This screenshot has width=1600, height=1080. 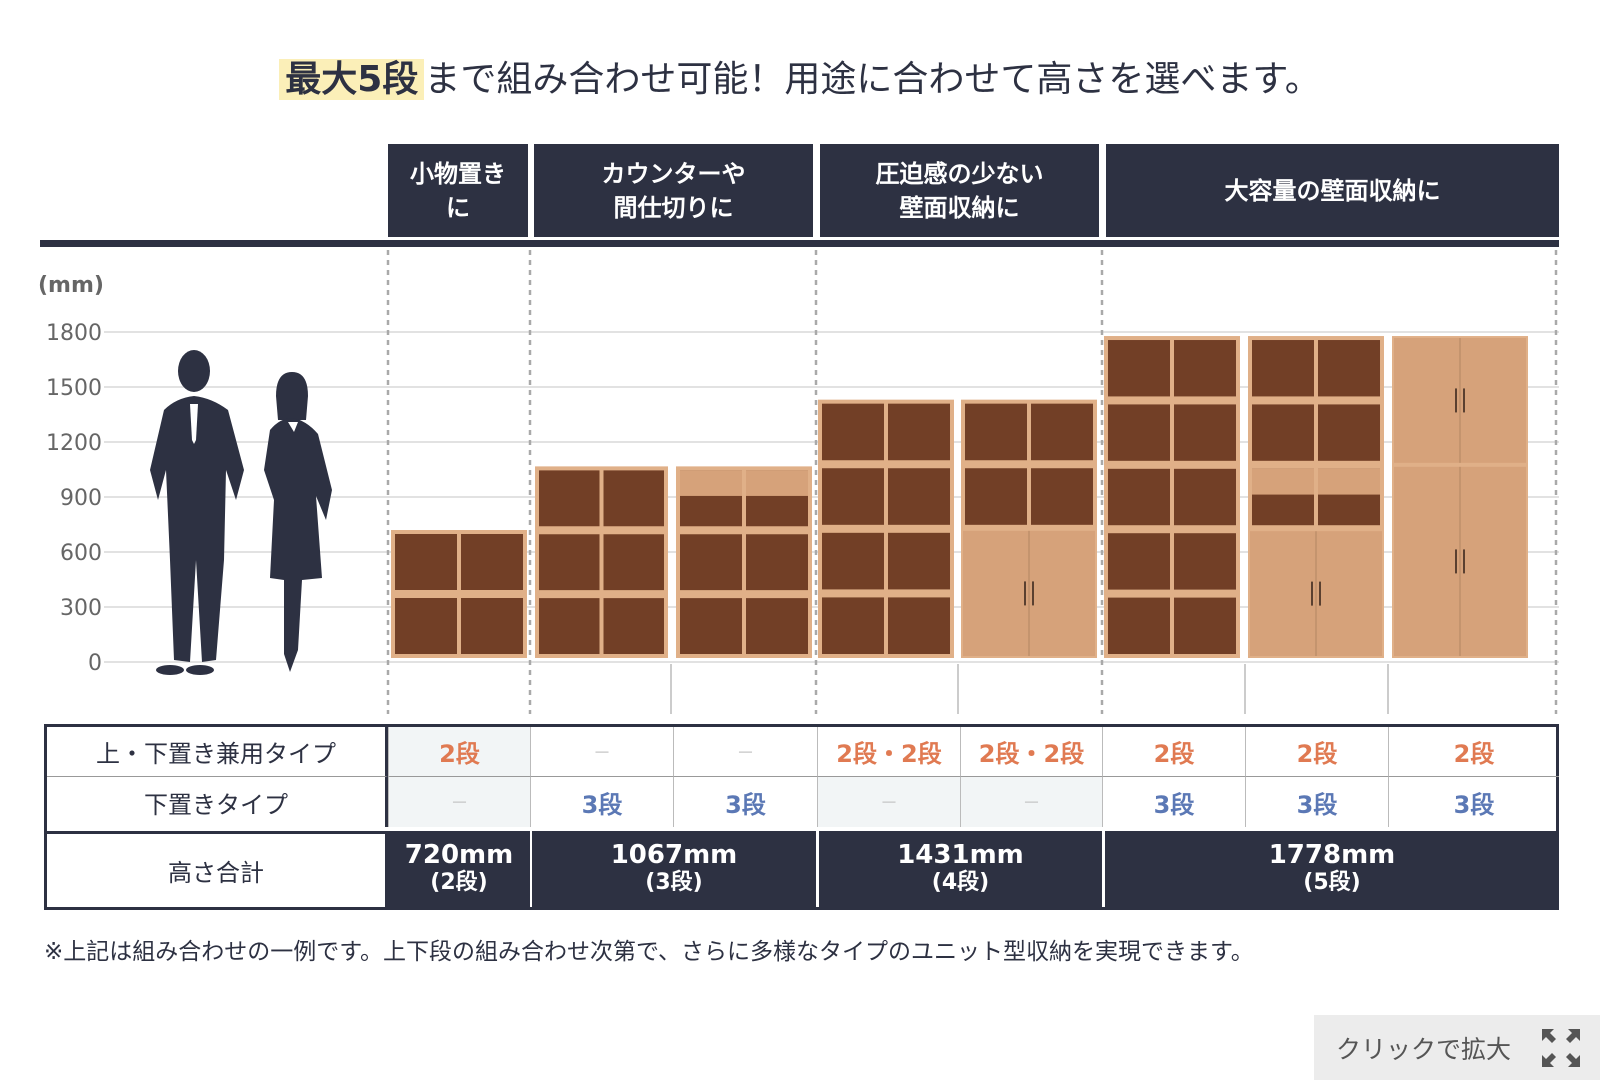 What do you see at coordinates (1332, 190) in the screenshot?
I see `header-wall-large: 大容量の壁面収納に` at bounding box center [1332, 190].